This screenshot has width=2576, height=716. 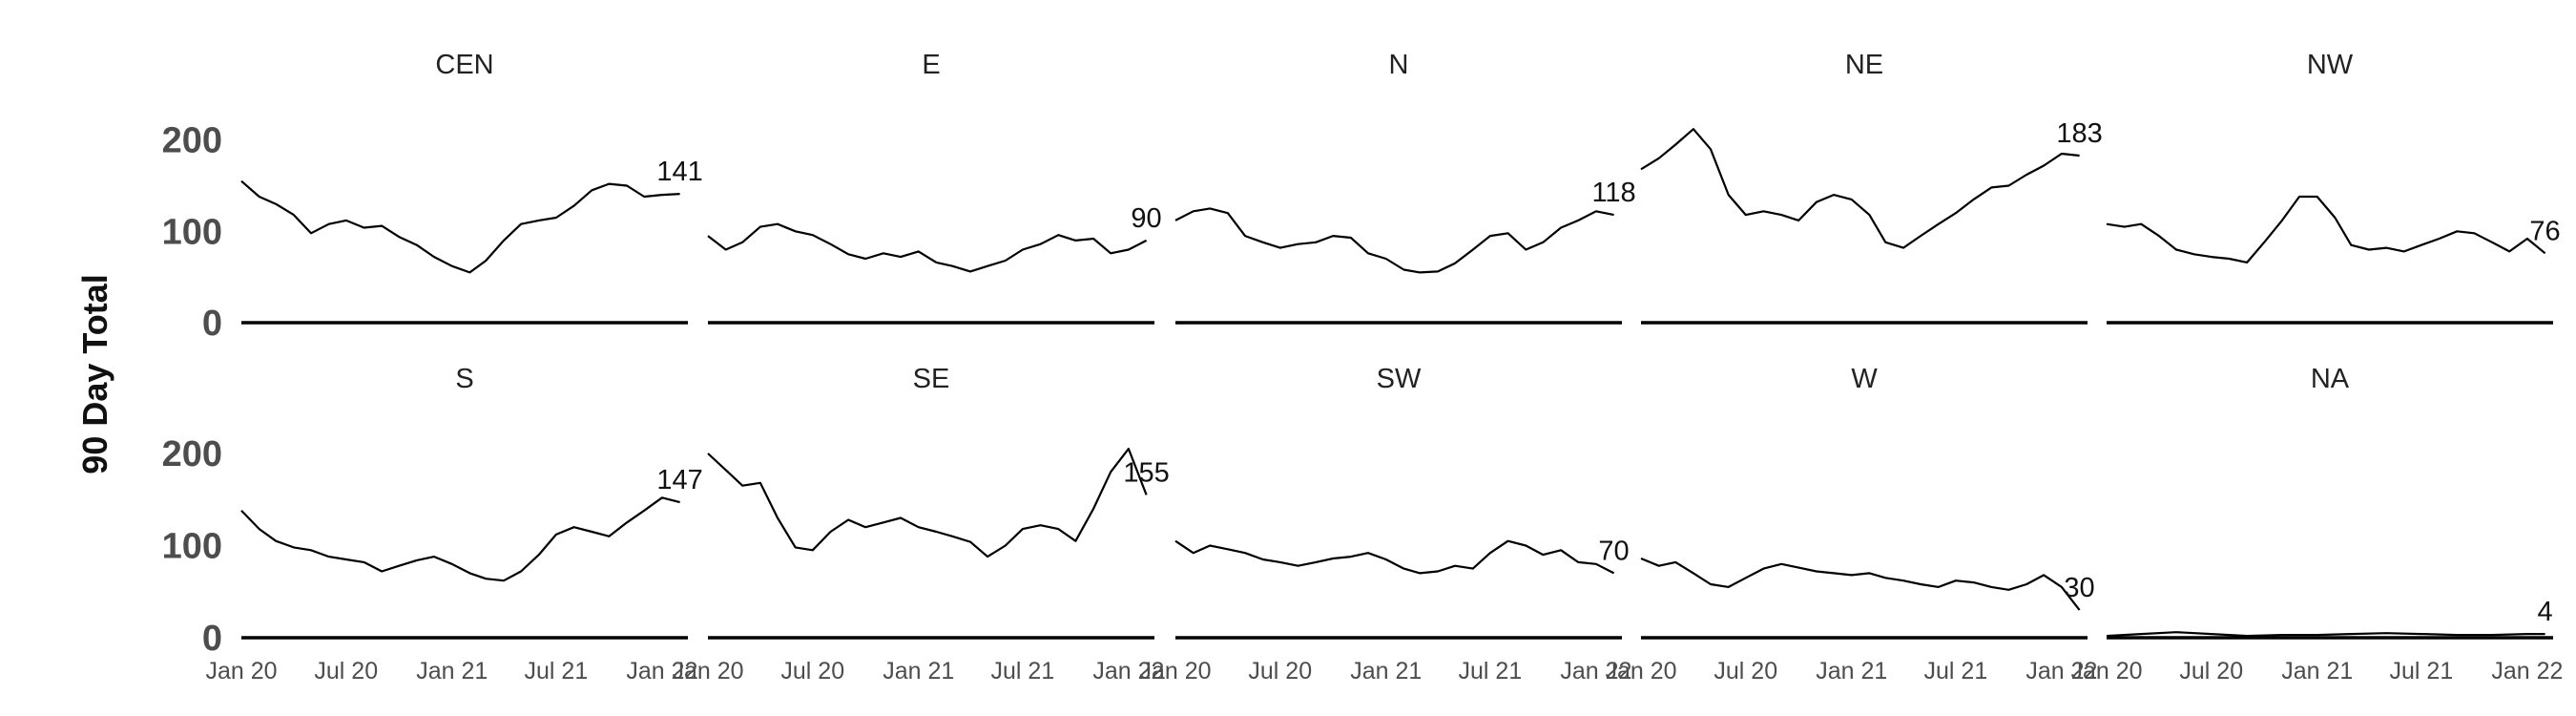 I want to click on series-line-cen, so click(x=460, y=226).